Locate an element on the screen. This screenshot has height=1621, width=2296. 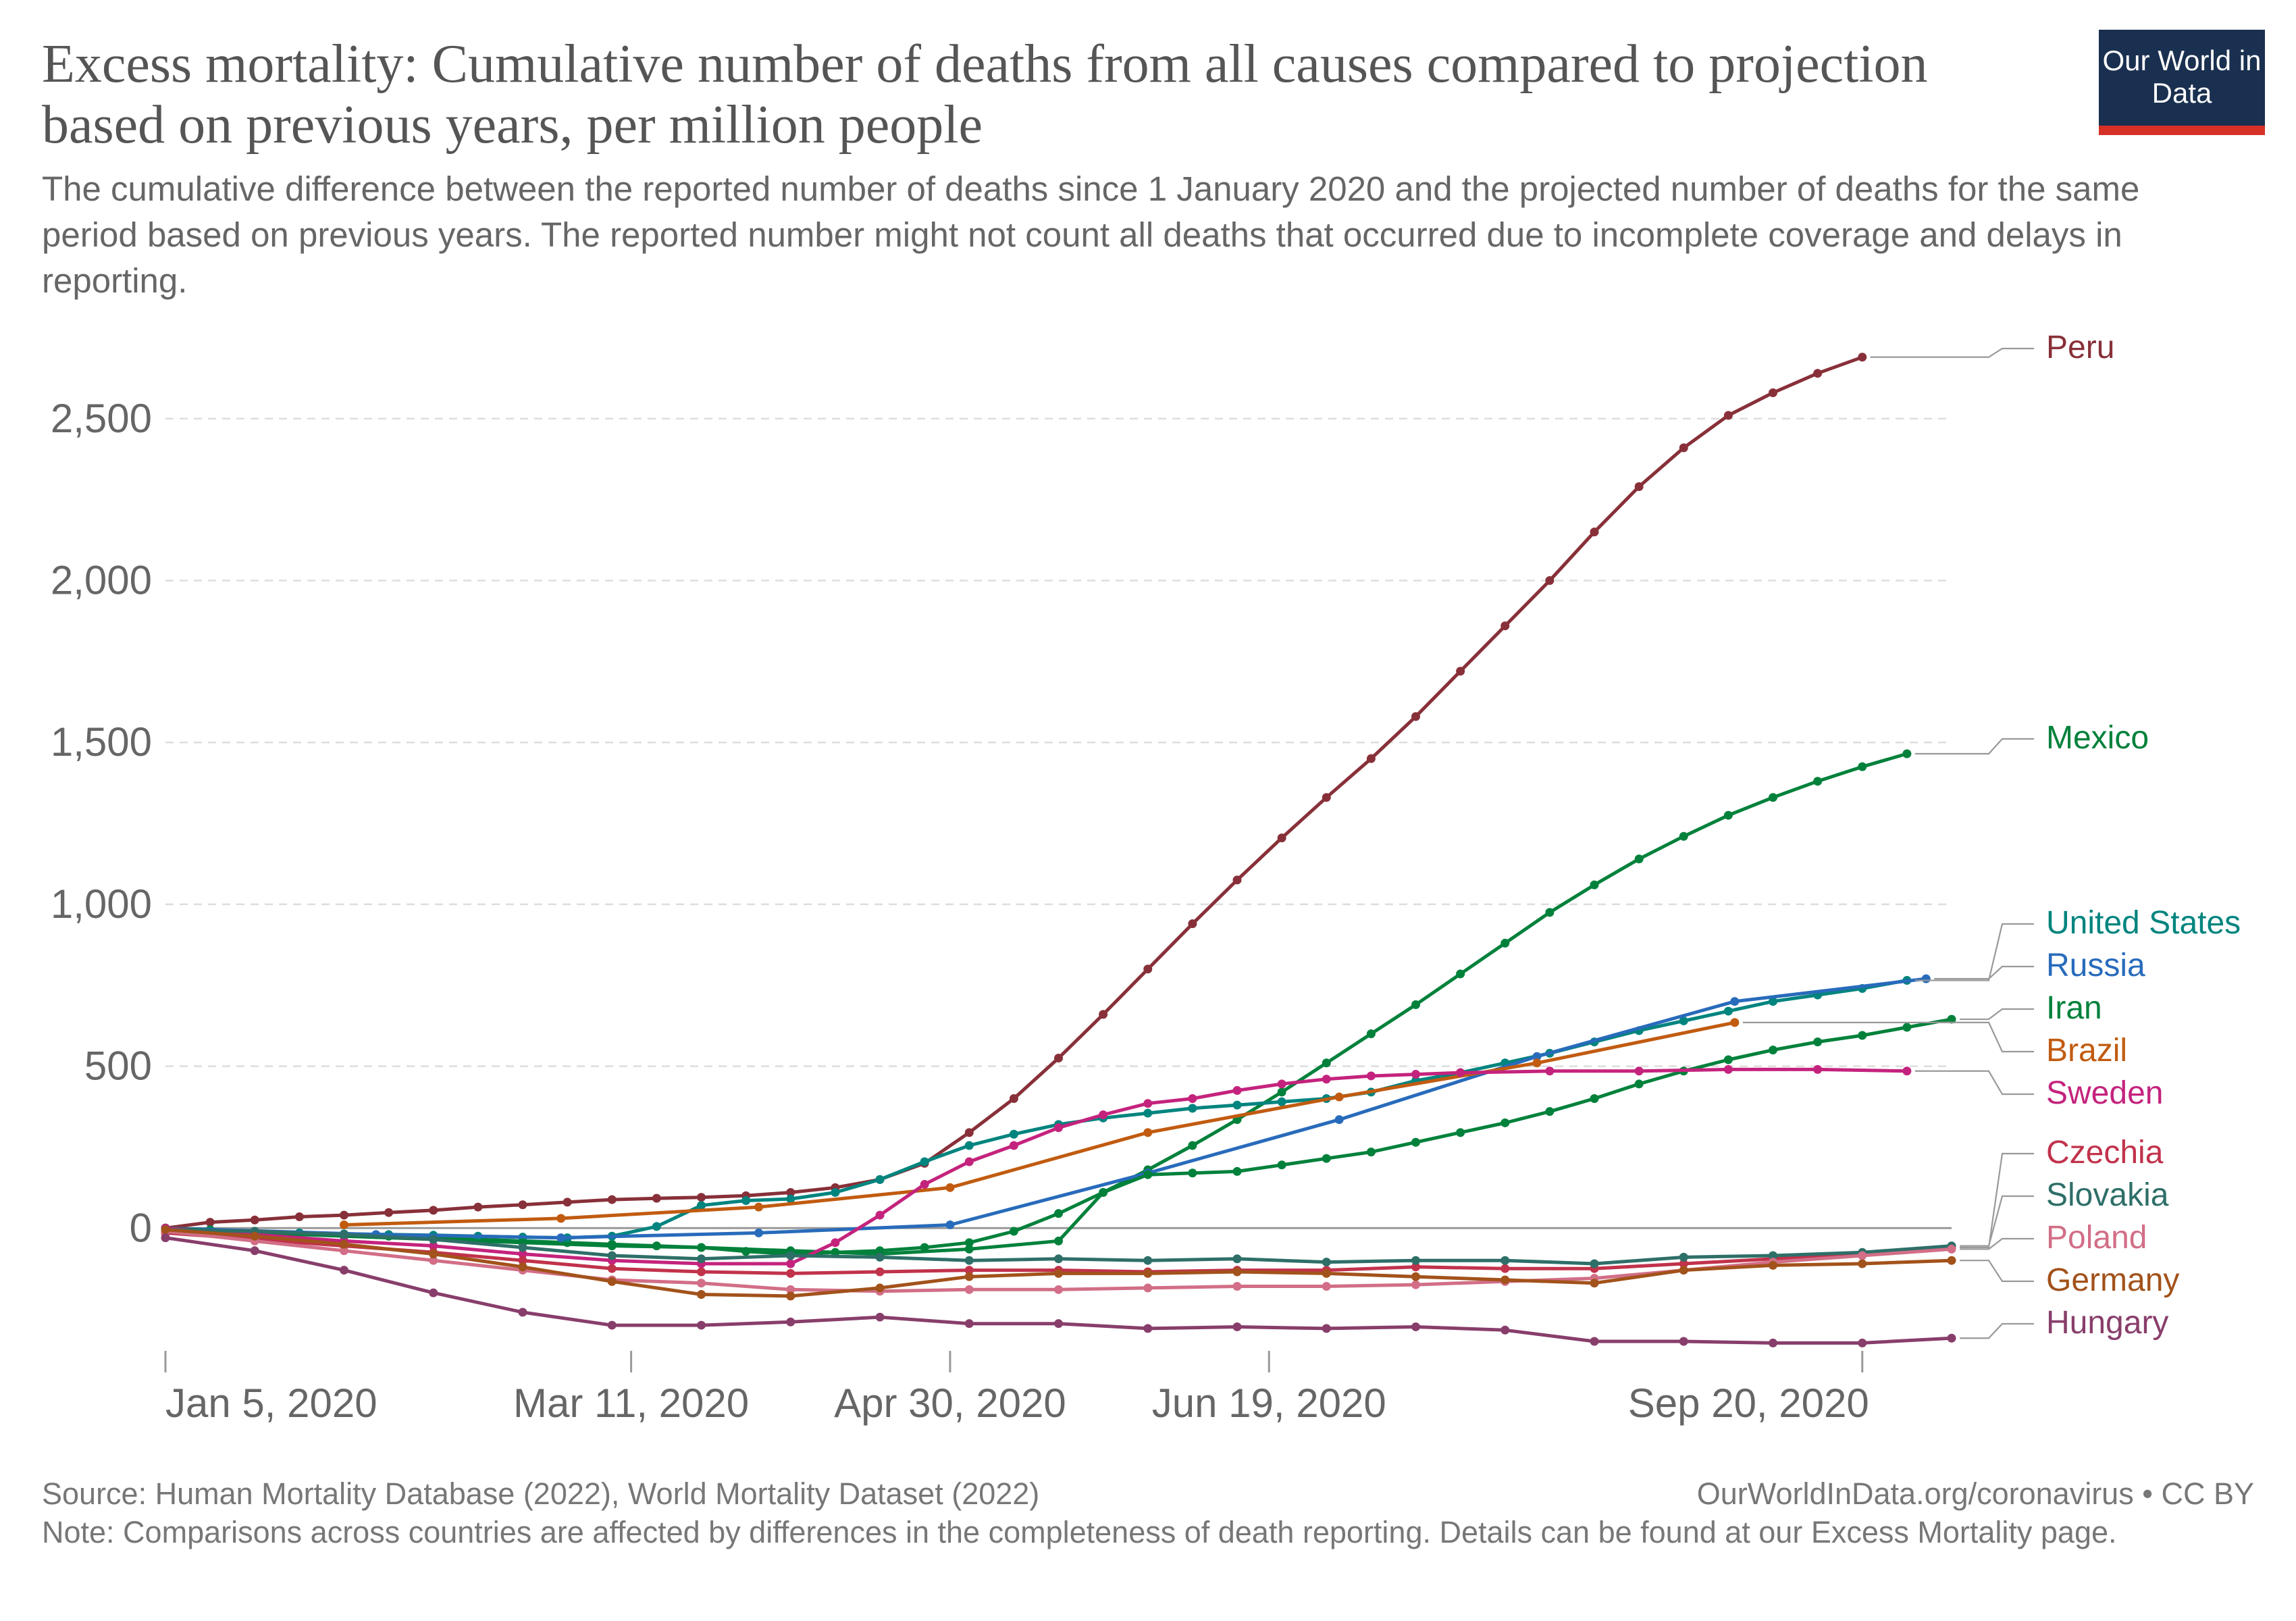
series-label: Russia is located at coordinates (2095, 965).